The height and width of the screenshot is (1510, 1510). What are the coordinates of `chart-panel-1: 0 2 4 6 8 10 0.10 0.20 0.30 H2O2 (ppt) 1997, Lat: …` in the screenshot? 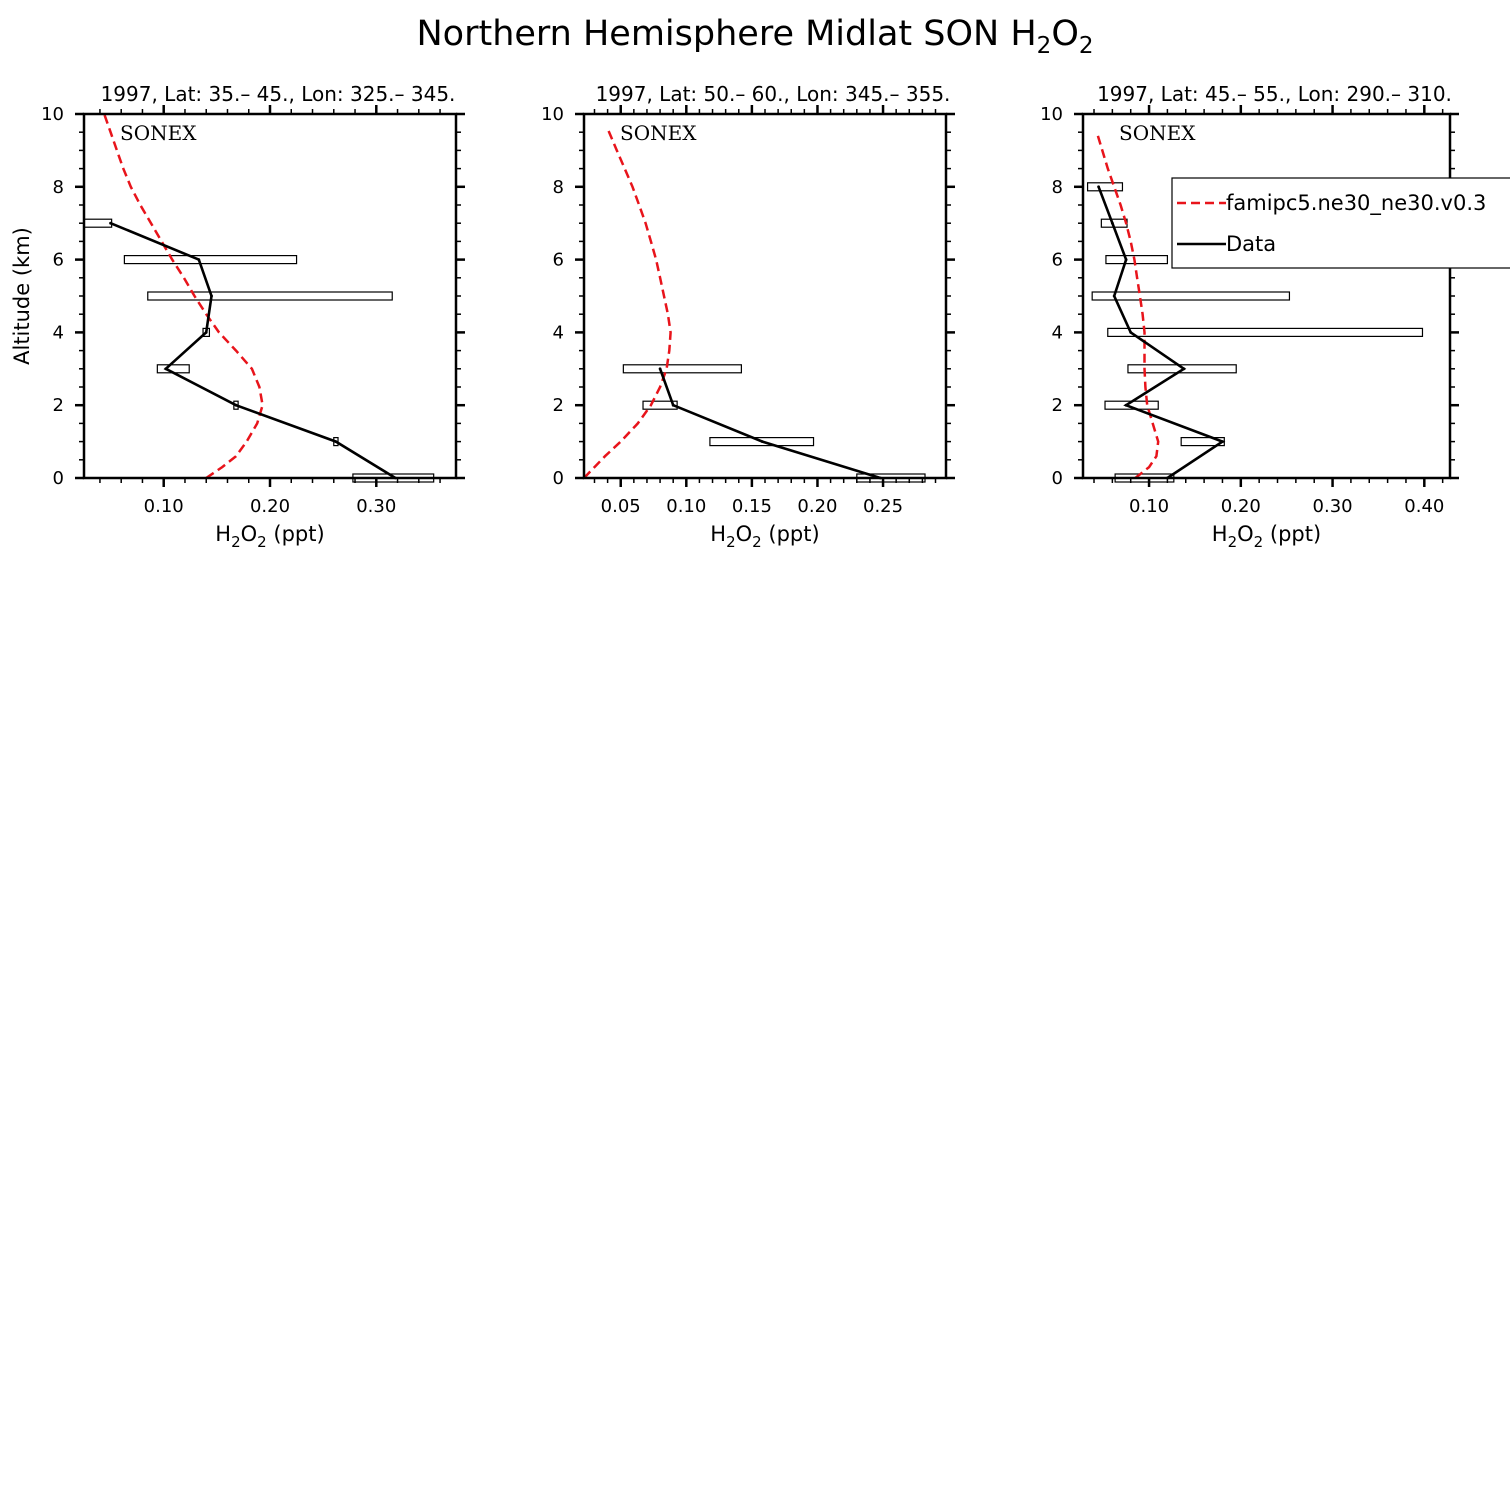 It's located at (253, 316).